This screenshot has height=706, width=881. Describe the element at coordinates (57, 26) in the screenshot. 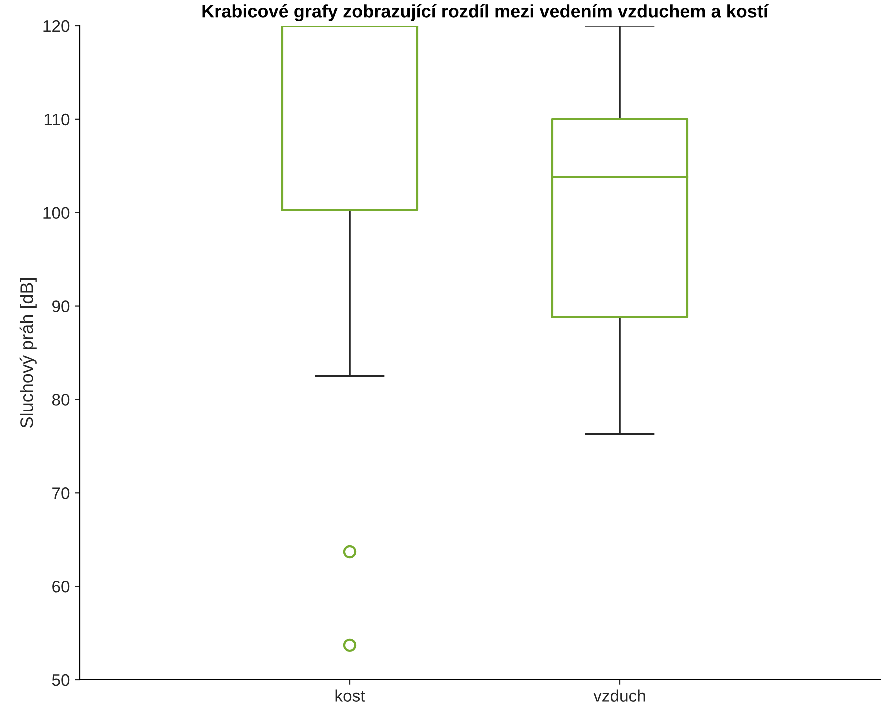

I see `y-tick-label: 120` at that location.